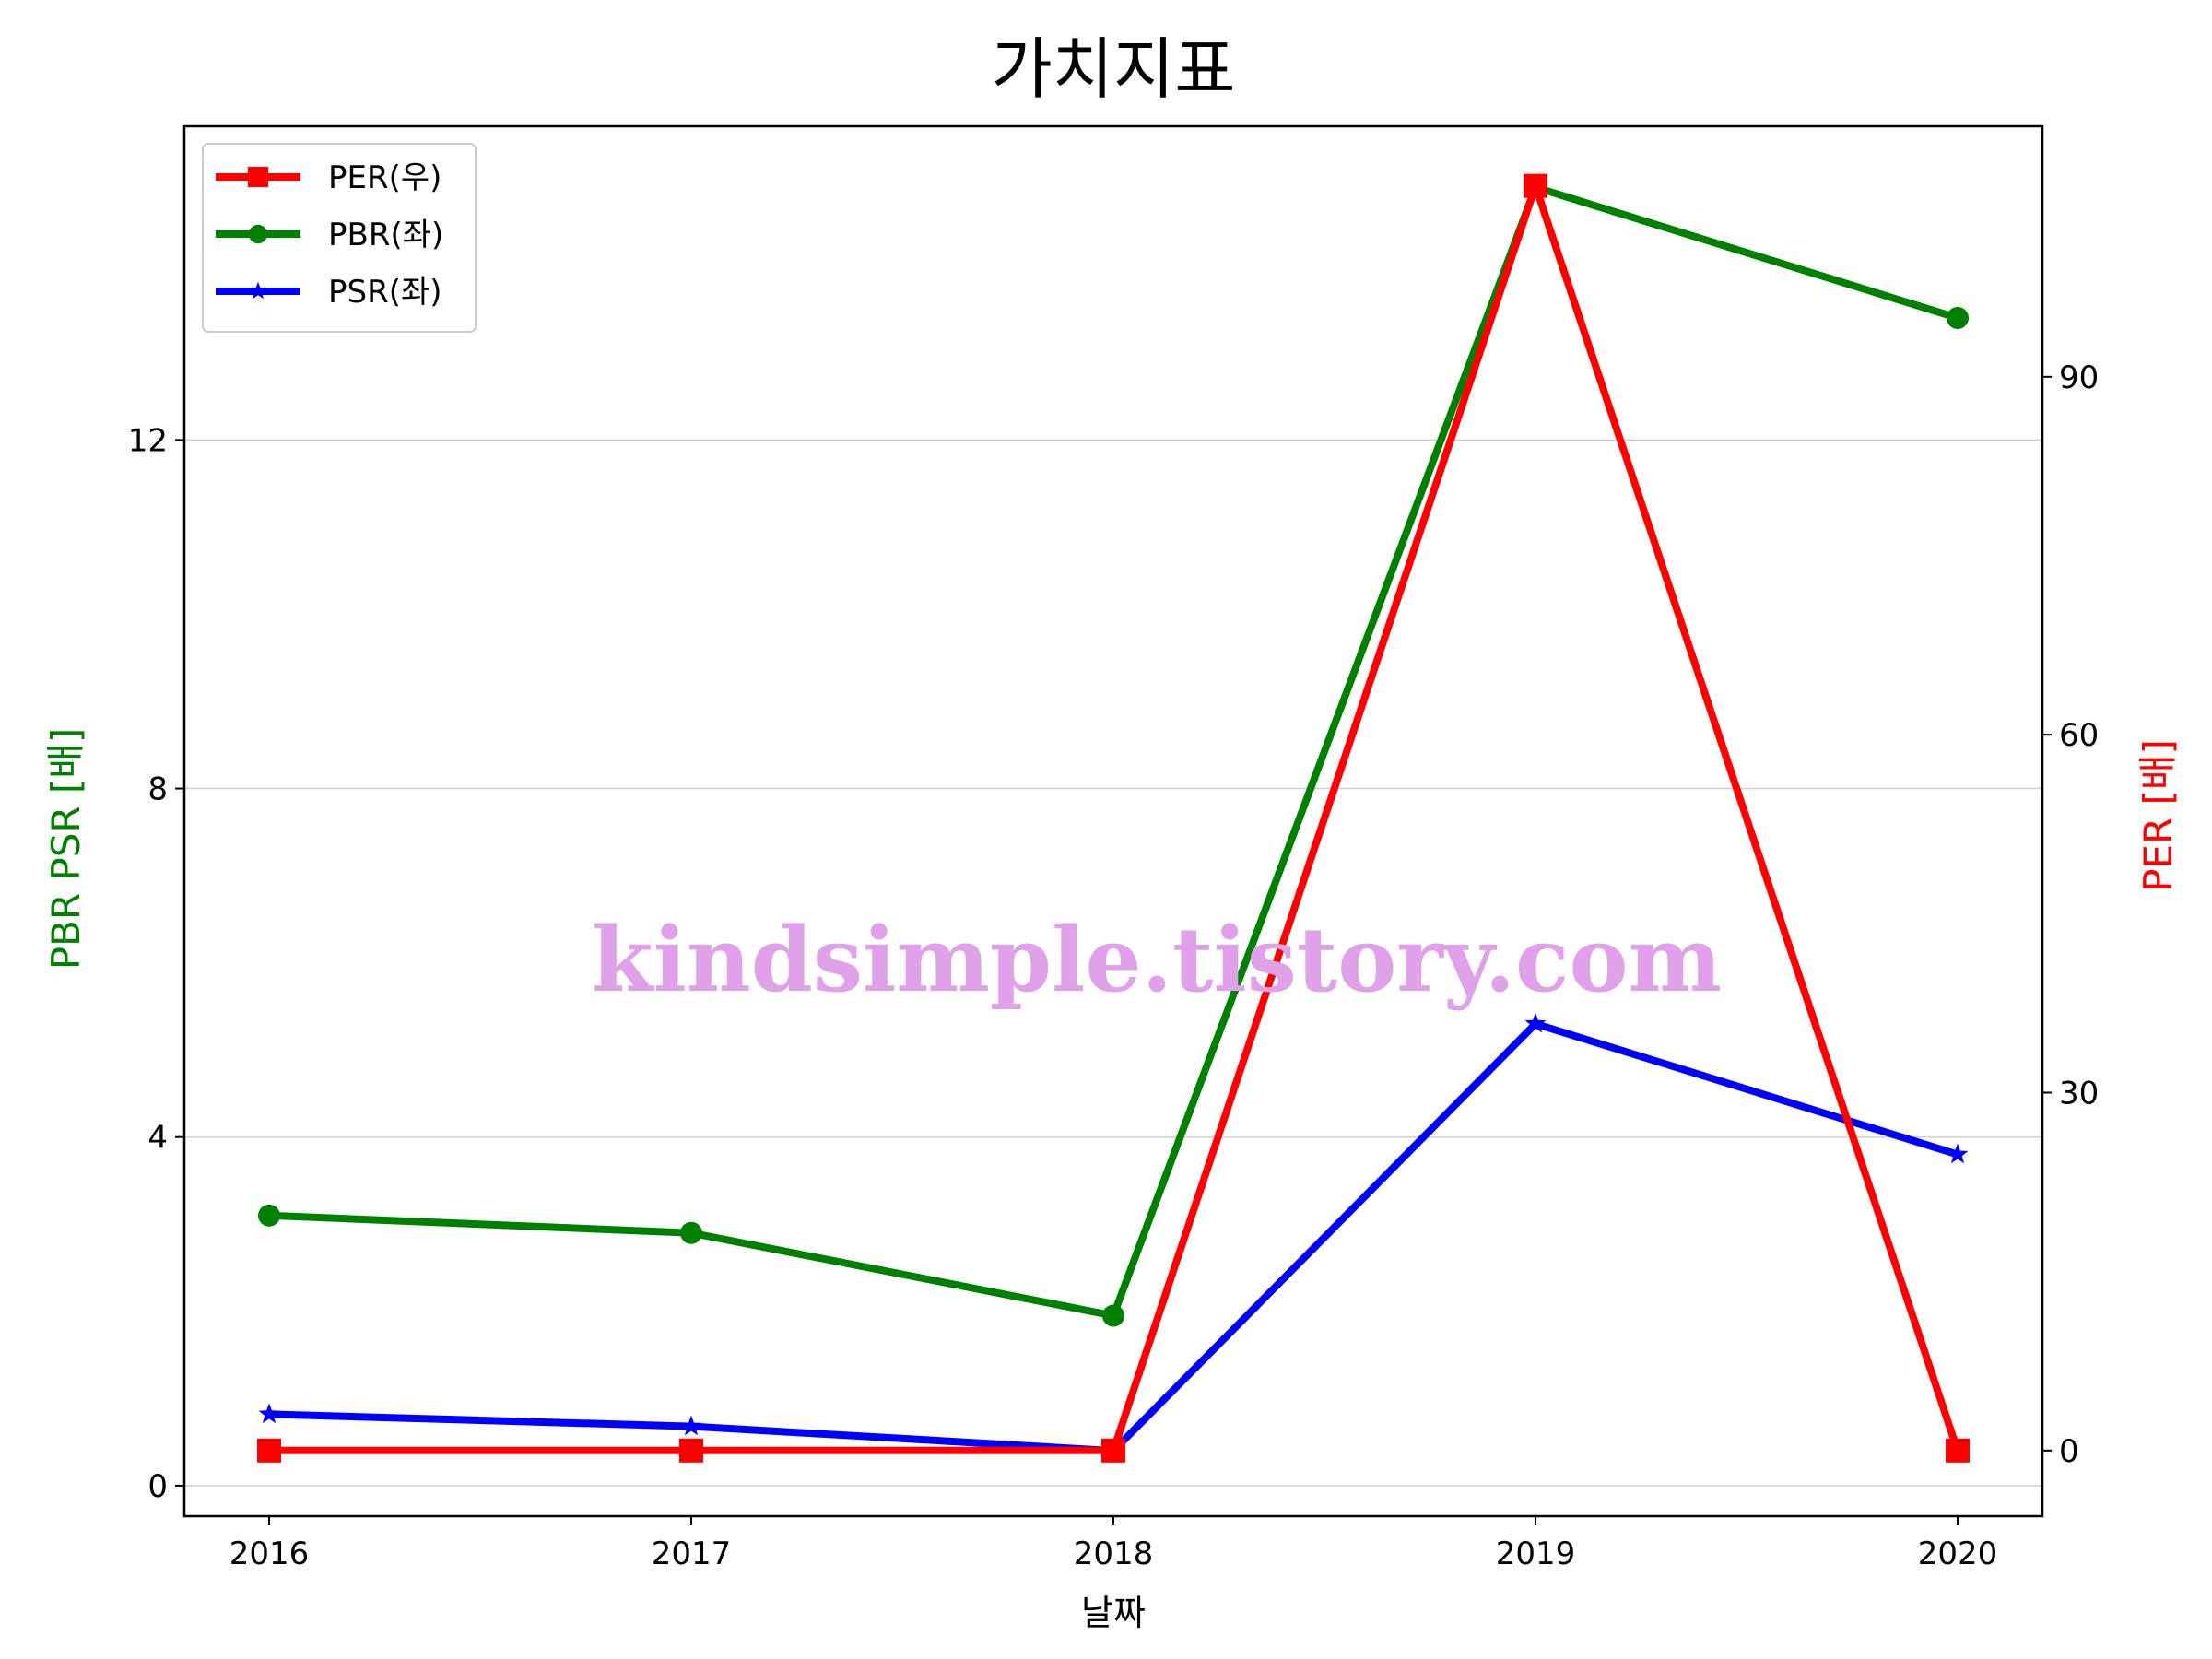 The height and width of the screenshot is (1659, 2212). What do you see at coordinates (1114, 69) in the screenshot?
I see `chart-title: 가치지표` at bounding box center [1114, 69].